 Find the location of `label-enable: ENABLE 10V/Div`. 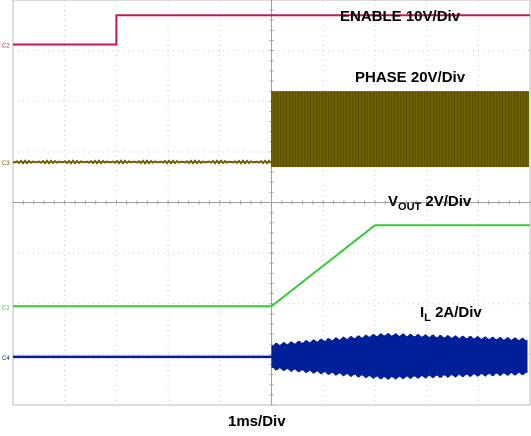

label-enable: ENABLE 10V/Div is located at coordinates (400, 16).